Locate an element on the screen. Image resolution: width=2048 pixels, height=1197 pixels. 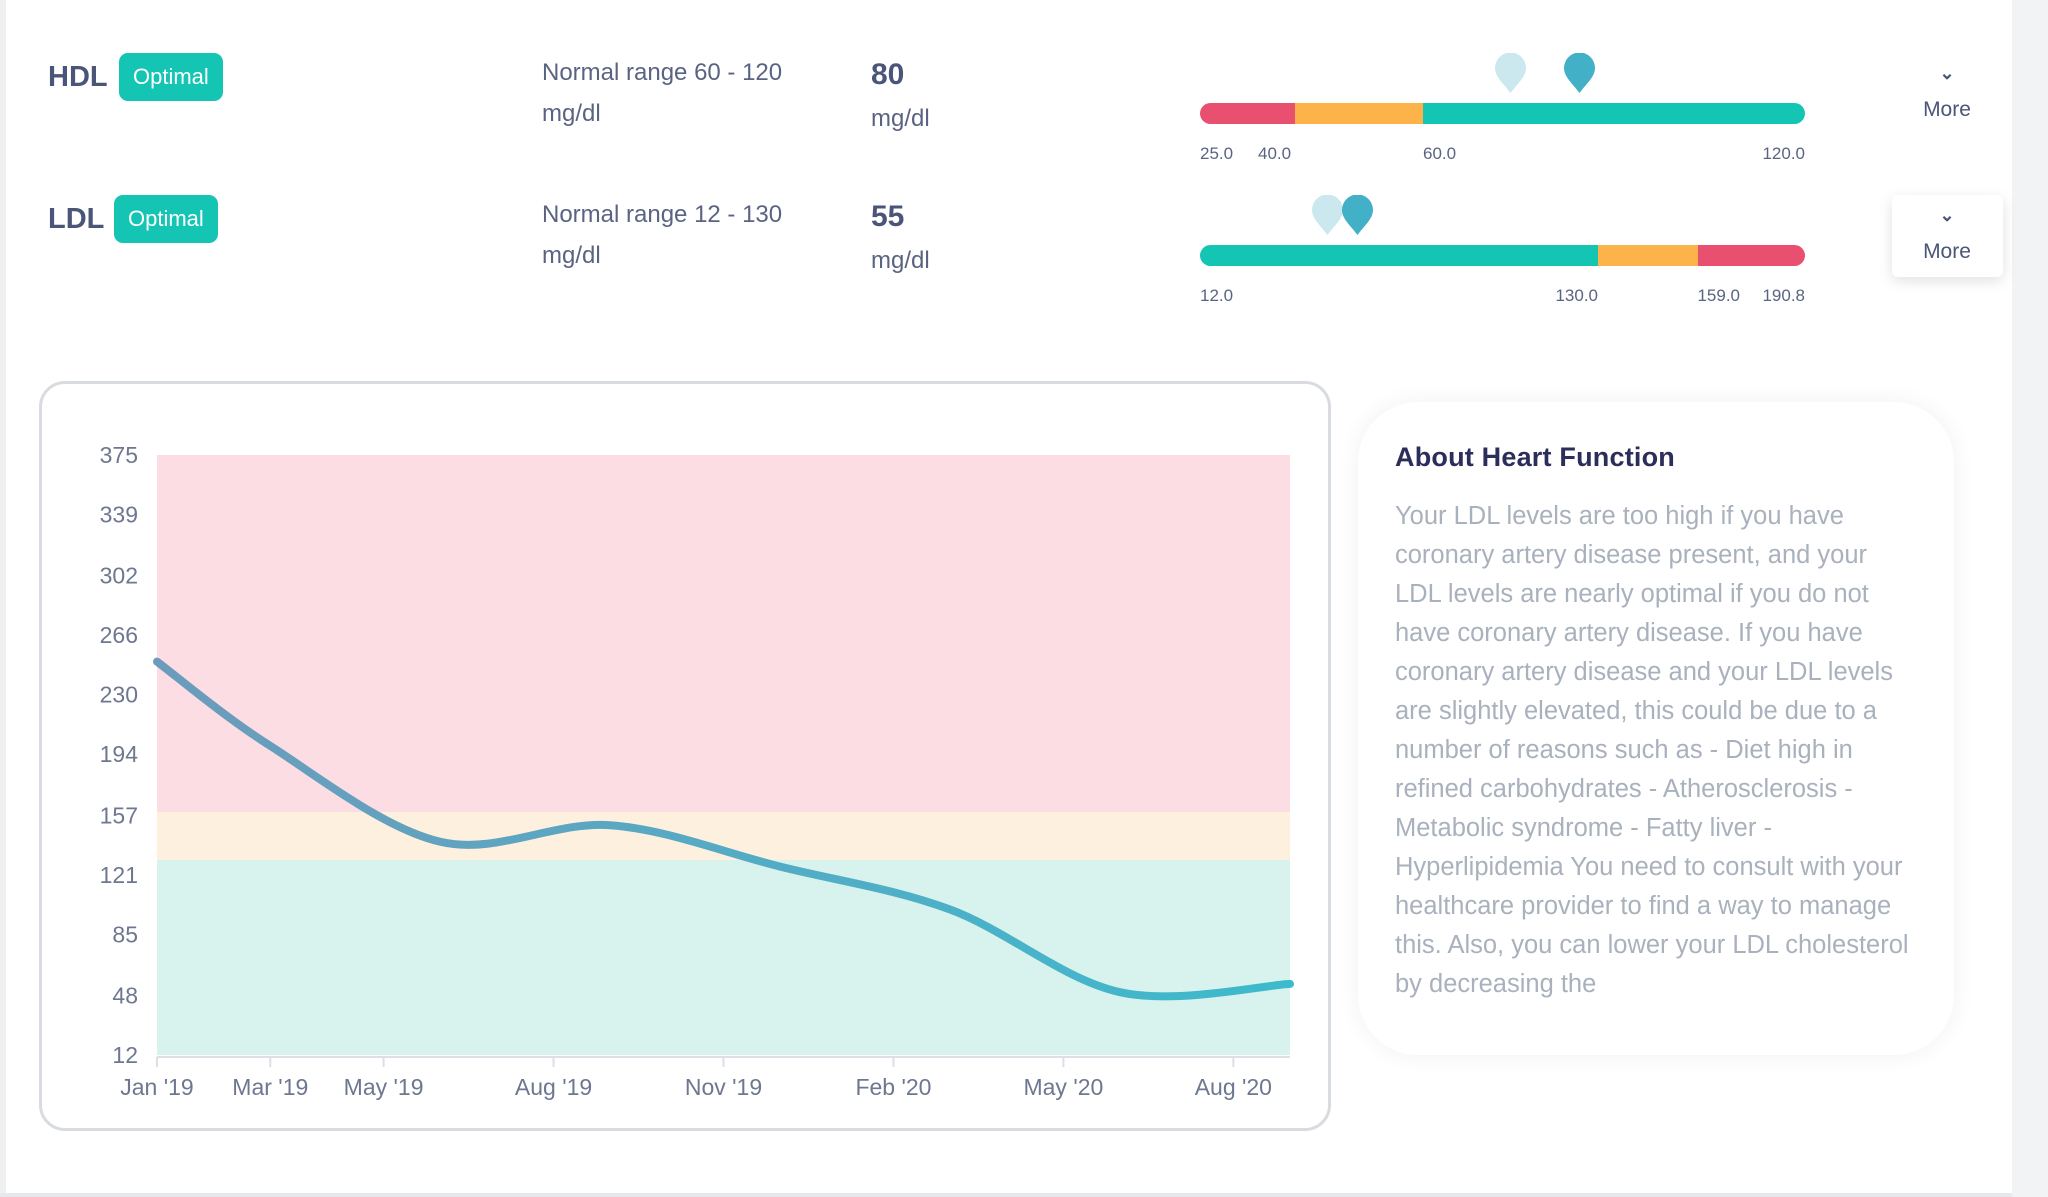
more-button-card is located at coordinates (1947, 236).